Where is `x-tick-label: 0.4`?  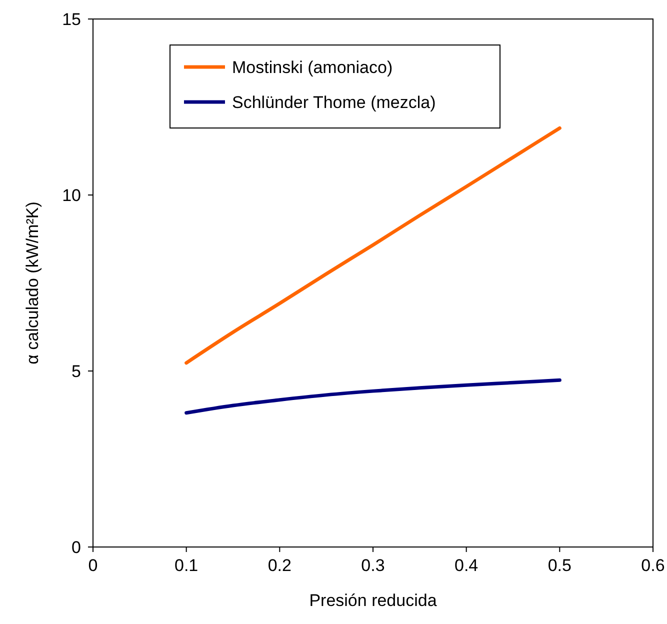
x-tick-label: 0.4 is located at coordinates (466, 565).